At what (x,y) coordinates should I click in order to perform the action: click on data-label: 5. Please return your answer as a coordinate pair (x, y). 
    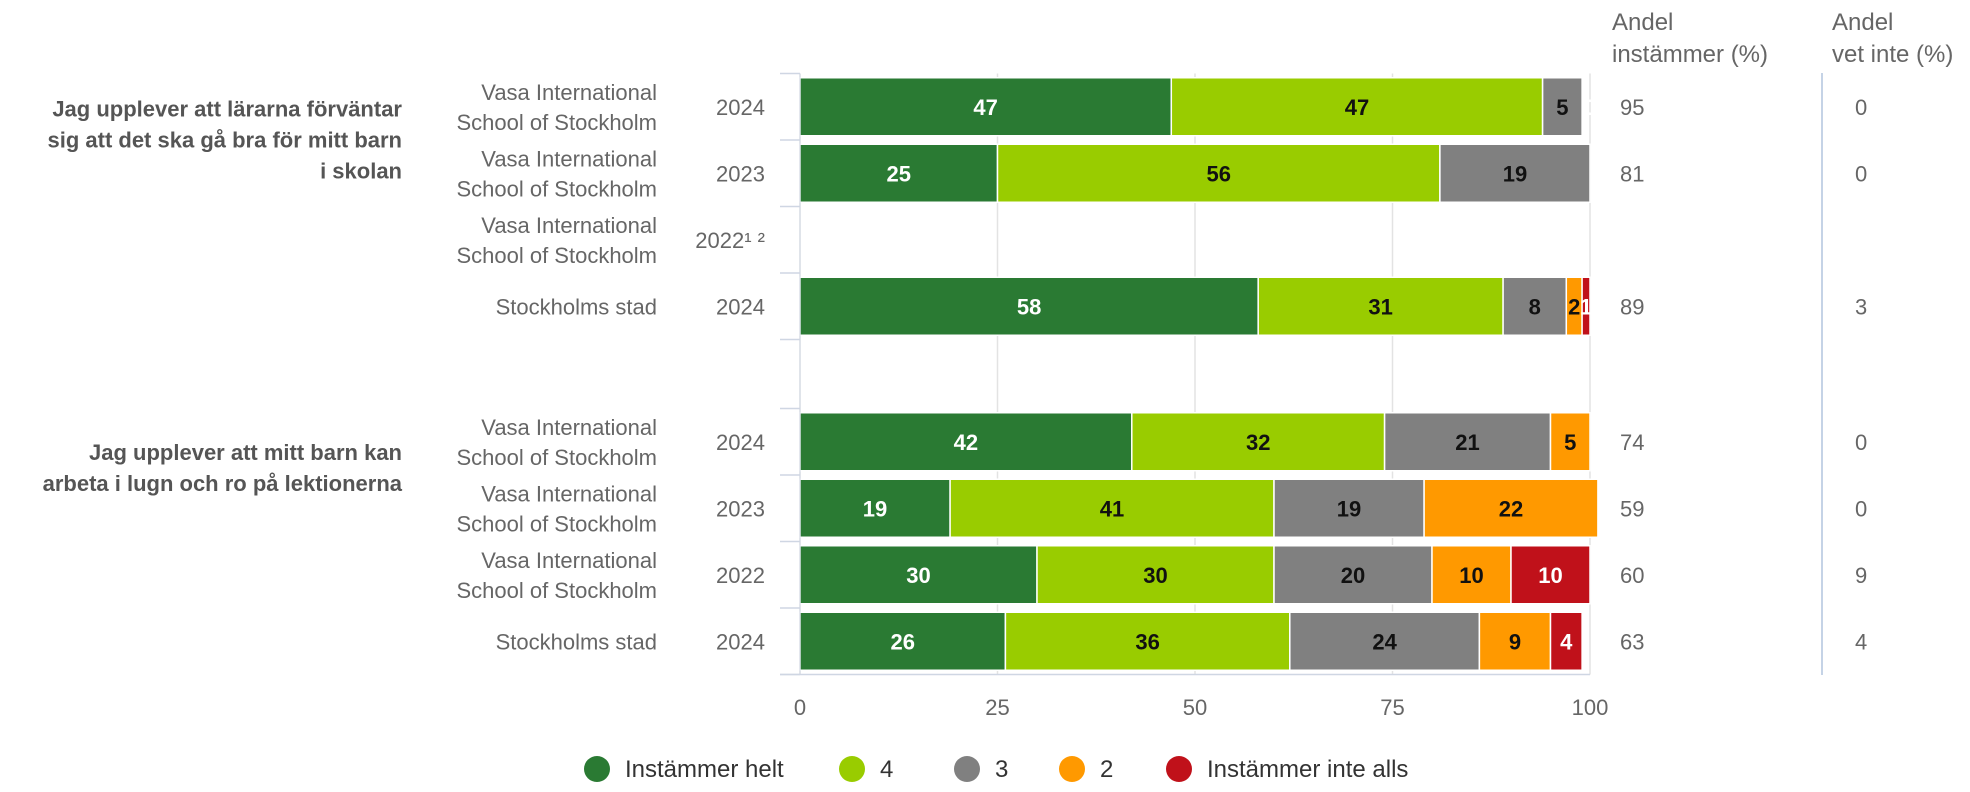
    Looking at the image, I should click on (1570, 442).